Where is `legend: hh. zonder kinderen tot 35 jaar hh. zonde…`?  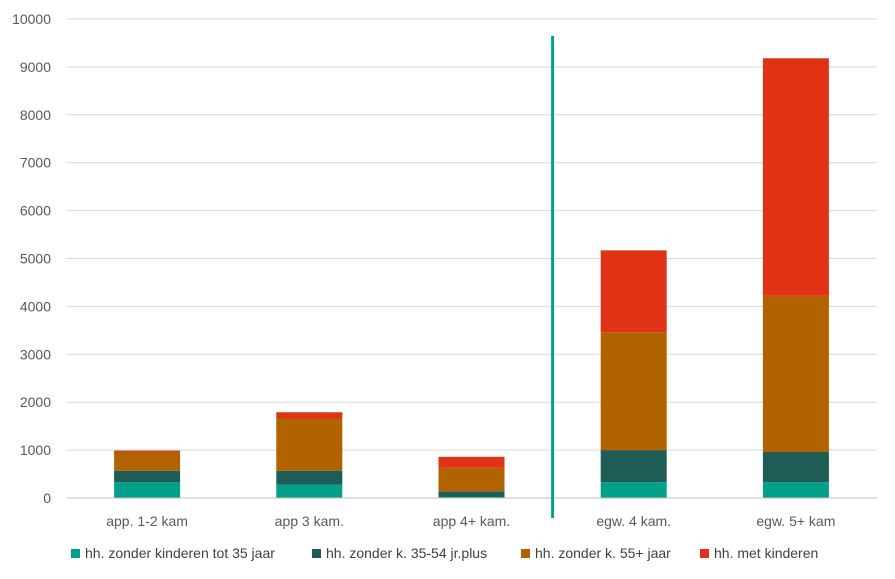 legend: hh. zonder kinderen tot 35 jaar hh. zonde… is located at coordinates (444, 553).